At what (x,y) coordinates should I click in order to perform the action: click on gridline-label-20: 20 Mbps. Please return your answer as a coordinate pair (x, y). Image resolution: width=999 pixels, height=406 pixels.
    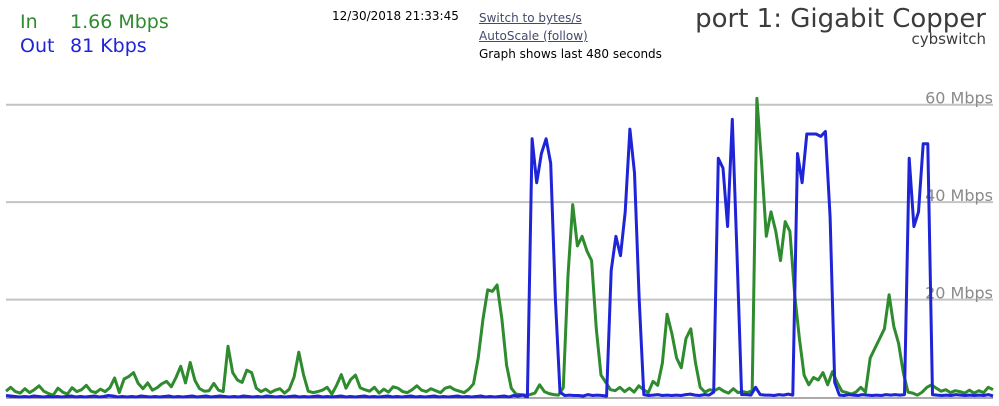
    Looking at the image, I should click on (959, 293).